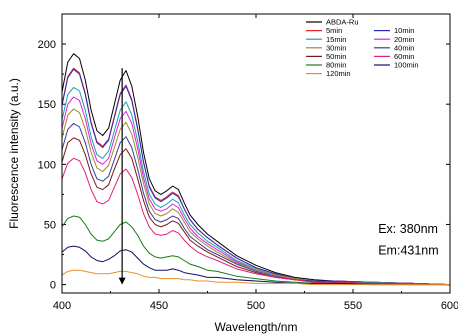 The height and width of the screenshot is (335, 458). Describe the element at coordinates (14, 153) in the screenshot. I see `y-axis-title: Fluorescence intensity (a.u.)` at that location.